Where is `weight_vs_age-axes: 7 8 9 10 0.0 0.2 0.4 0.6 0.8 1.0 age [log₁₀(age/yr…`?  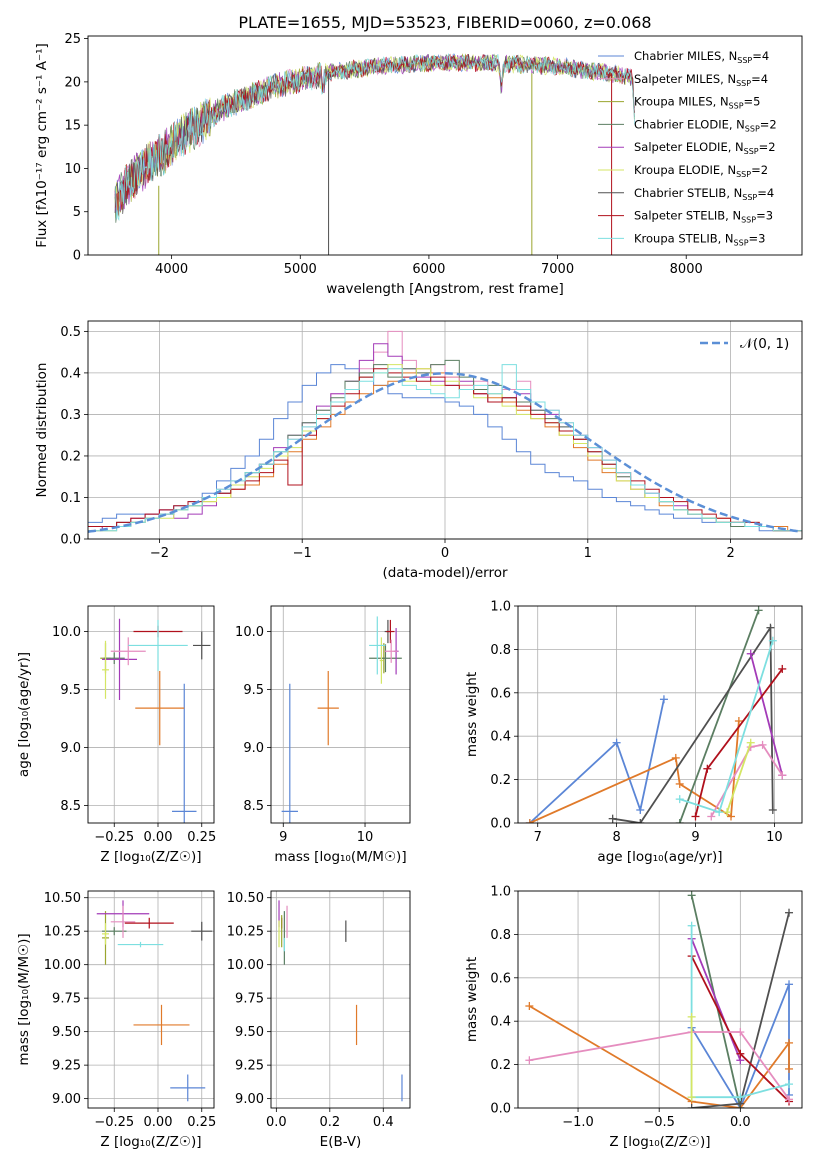 weight_vs_age-axes: 7 8 9 10 0.0 0.2 0.4 0.6 0.8 1.0 age [log₁₀(age/yr… is located at coordinates (633, 732).